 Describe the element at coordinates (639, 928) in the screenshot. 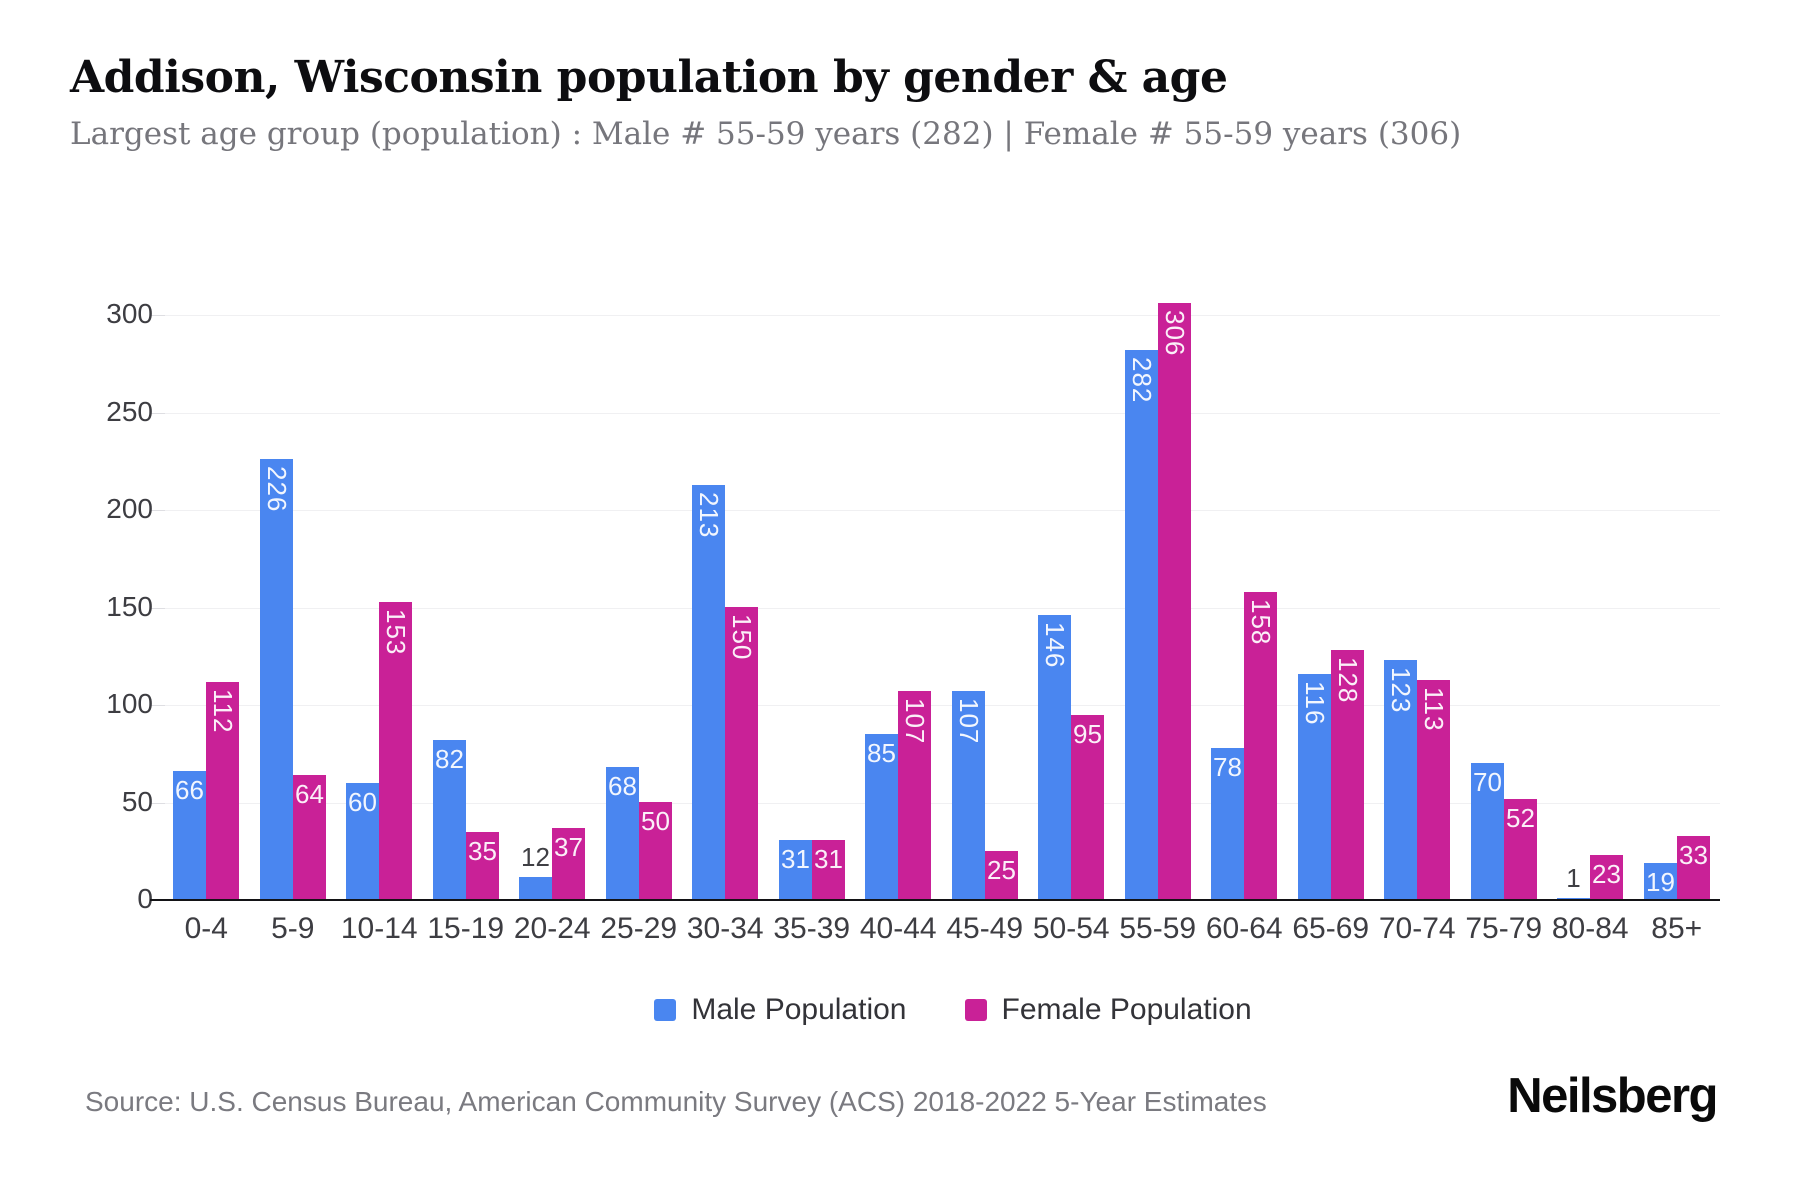

I see `x-tick-label-25-29: 25-29` at that location.